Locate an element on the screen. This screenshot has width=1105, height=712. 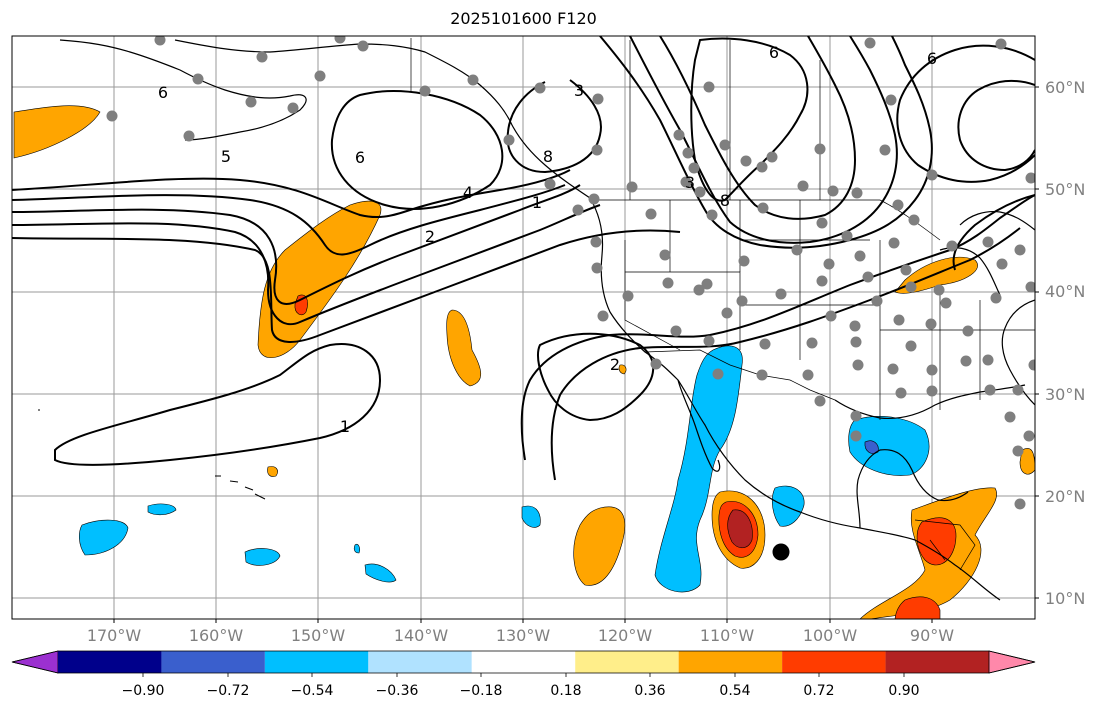
contour-label: 4 is located at coordinates (468, 192).